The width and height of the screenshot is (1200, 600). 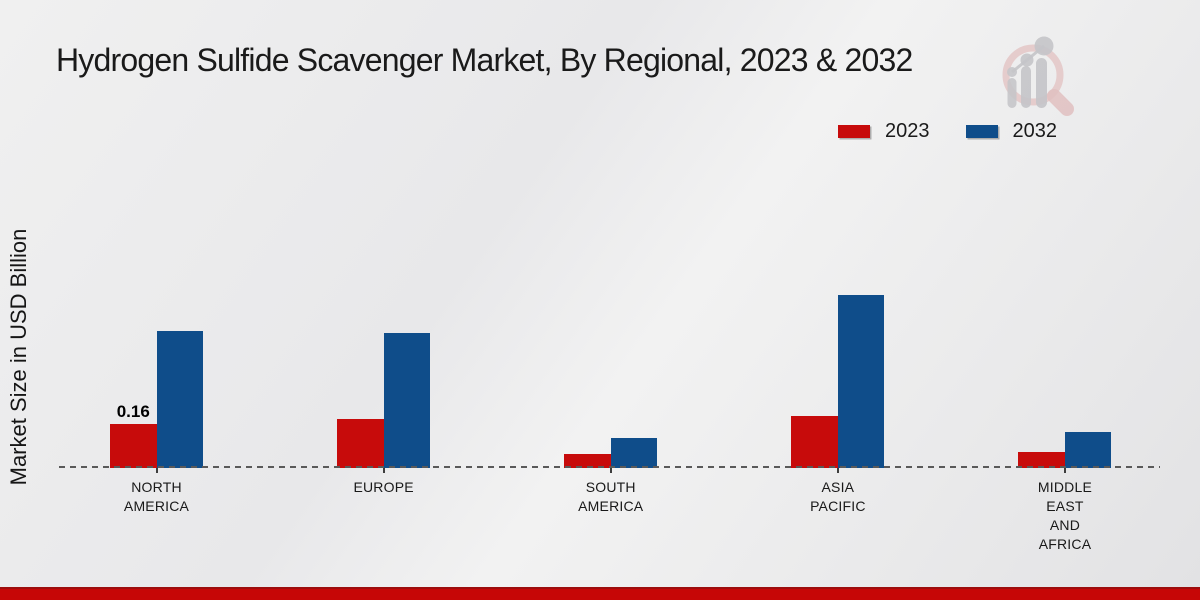 I want to click on legend-swatch-2023, so click(x=854, y=131).